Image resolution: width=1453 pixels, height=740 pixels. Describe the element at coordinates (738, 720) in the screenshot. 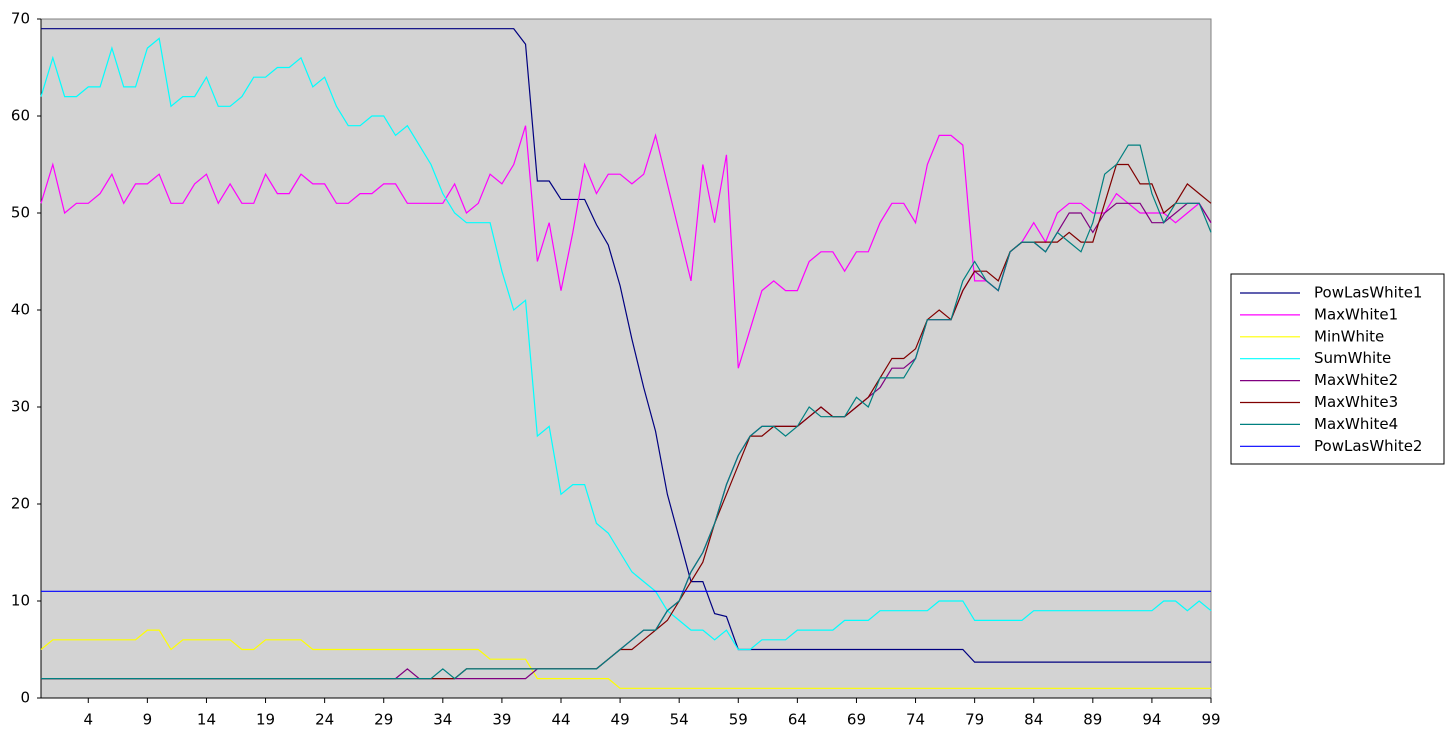

I see `x-tick-label: 59` at that location.